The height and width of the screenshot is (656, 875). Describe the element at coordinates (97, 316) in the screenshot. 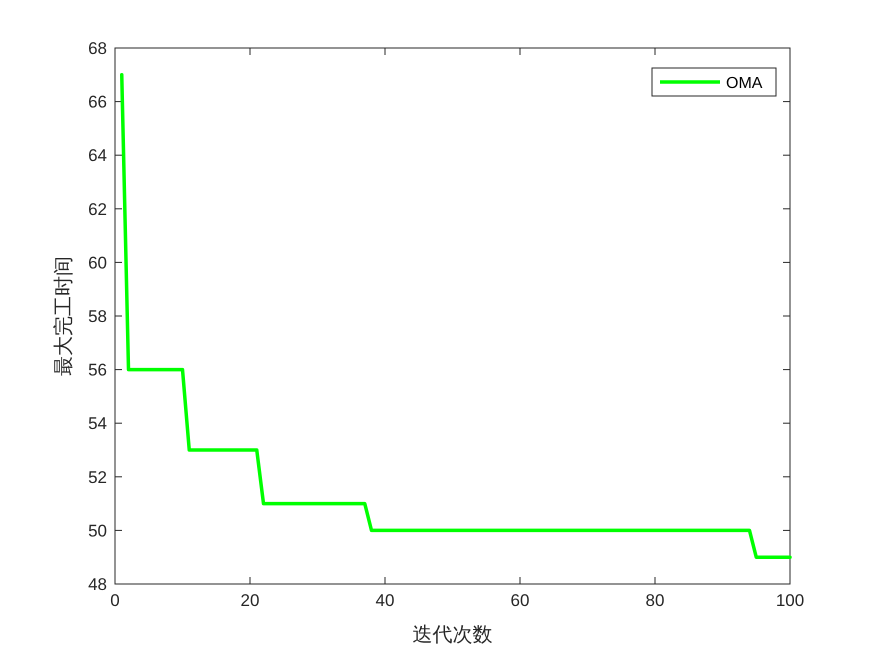

I see `y-tick-label: 58` at that location.